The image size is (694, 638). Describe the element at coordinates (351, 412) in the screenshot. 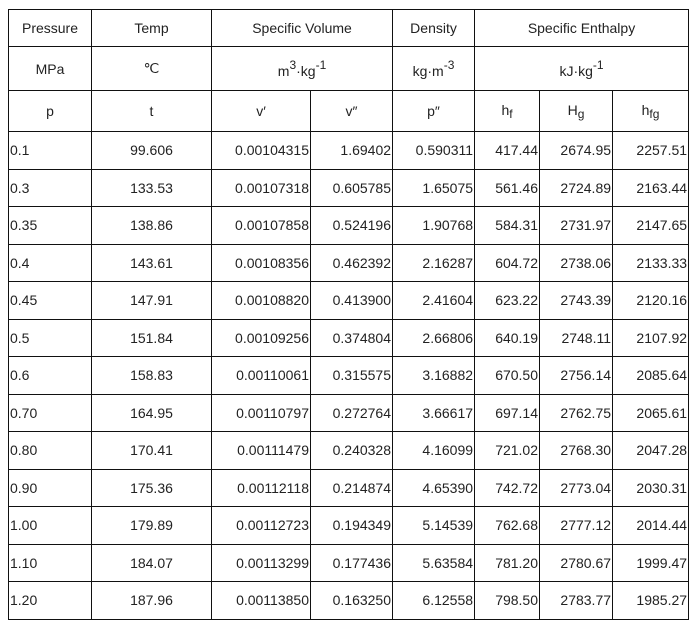

I see `cell-v-double-prime: 0.272764` at that location.